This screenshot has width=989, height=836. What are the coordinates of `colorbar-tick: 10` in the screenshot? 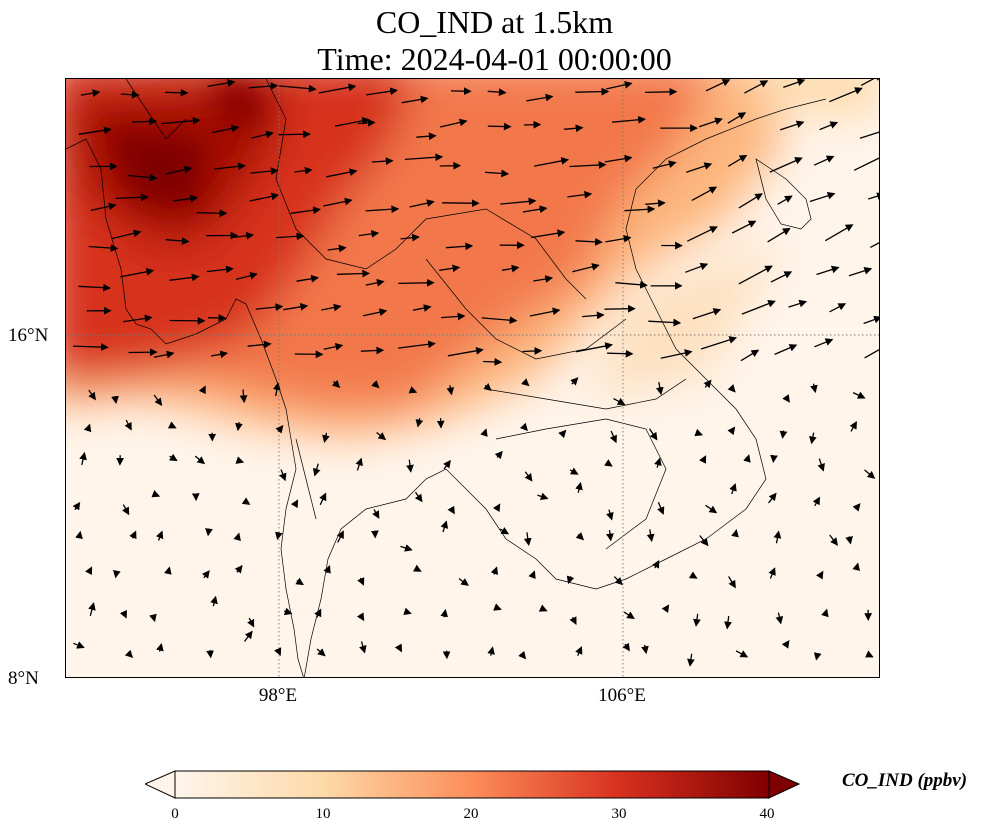 It's located at (323, 814).